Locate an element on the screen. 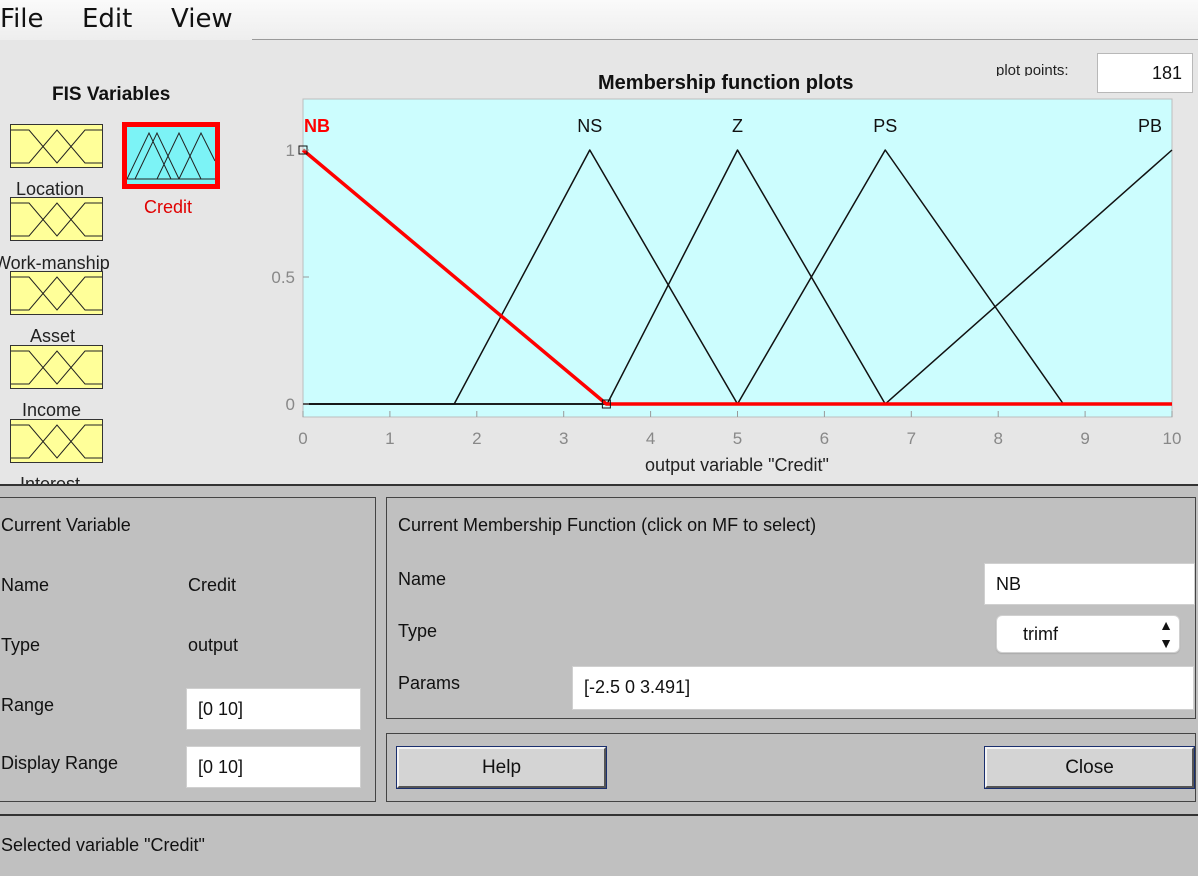 Image resolution: width=1198 pixels, height=876 pixels. variable-icon-interest is located at coordinates (56, 441).